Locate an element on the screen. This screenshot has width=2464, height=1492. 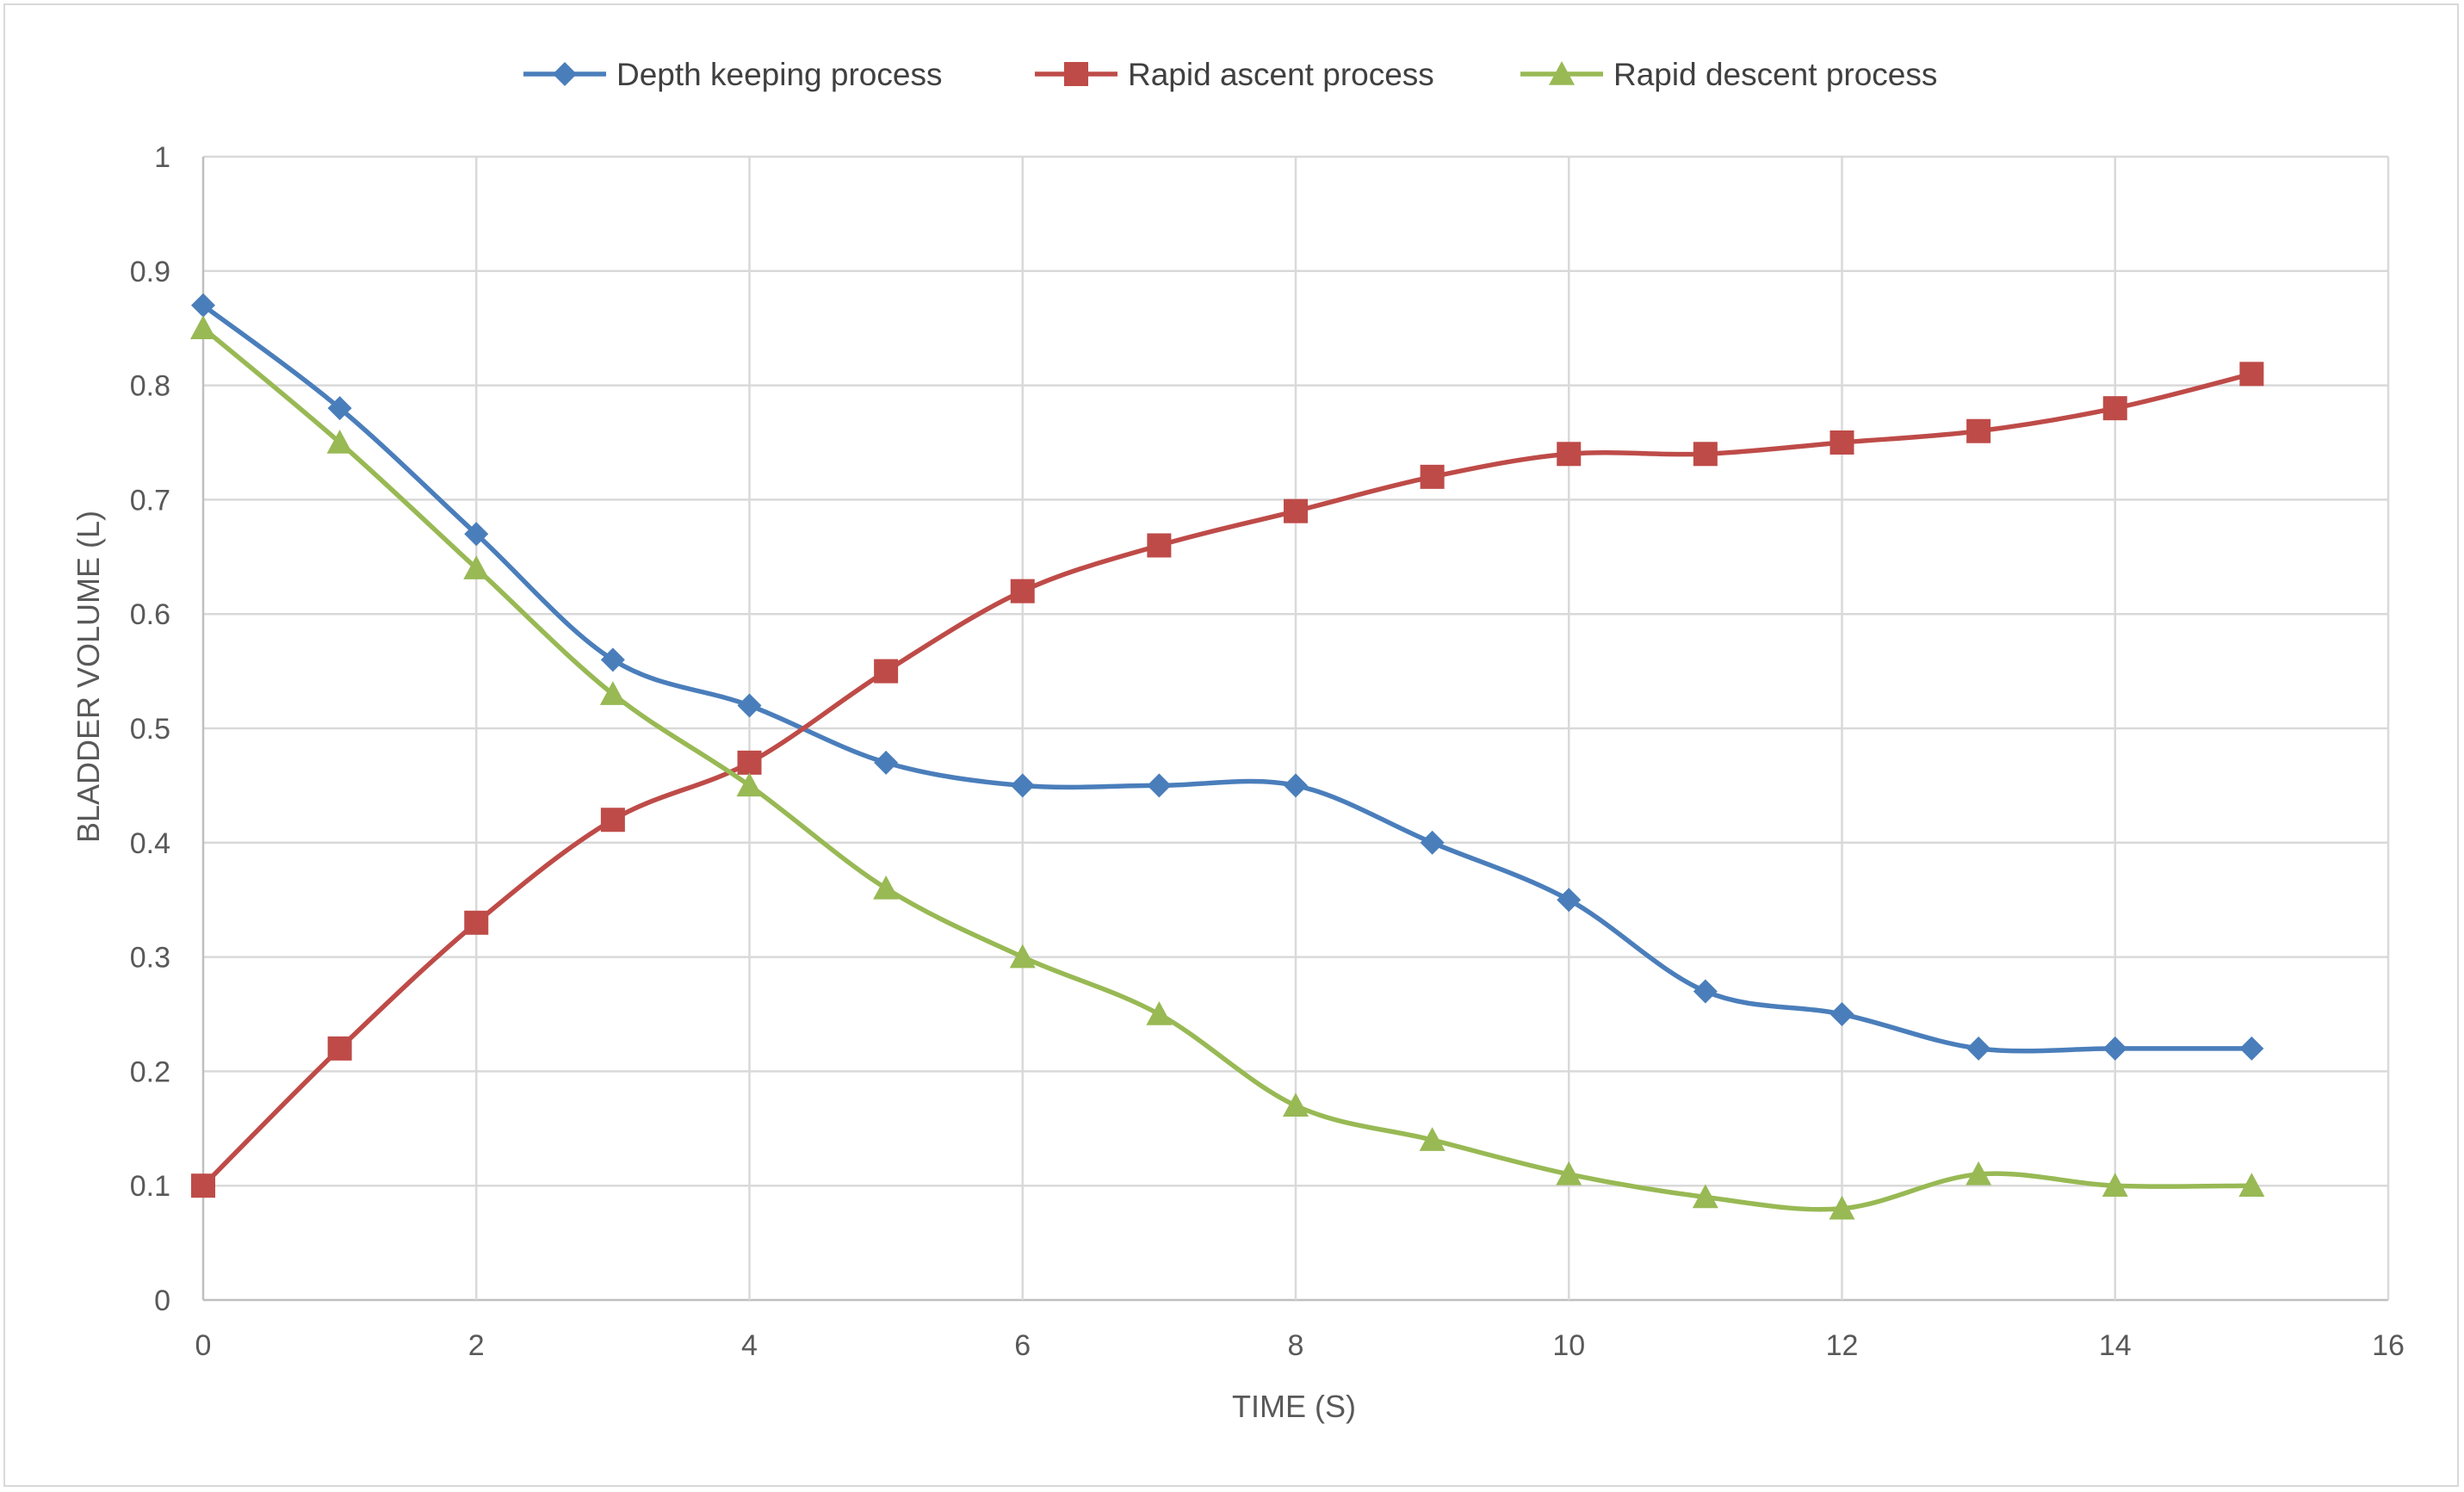
legend-label: Depth keeping process is located at coordinates (779, 74).